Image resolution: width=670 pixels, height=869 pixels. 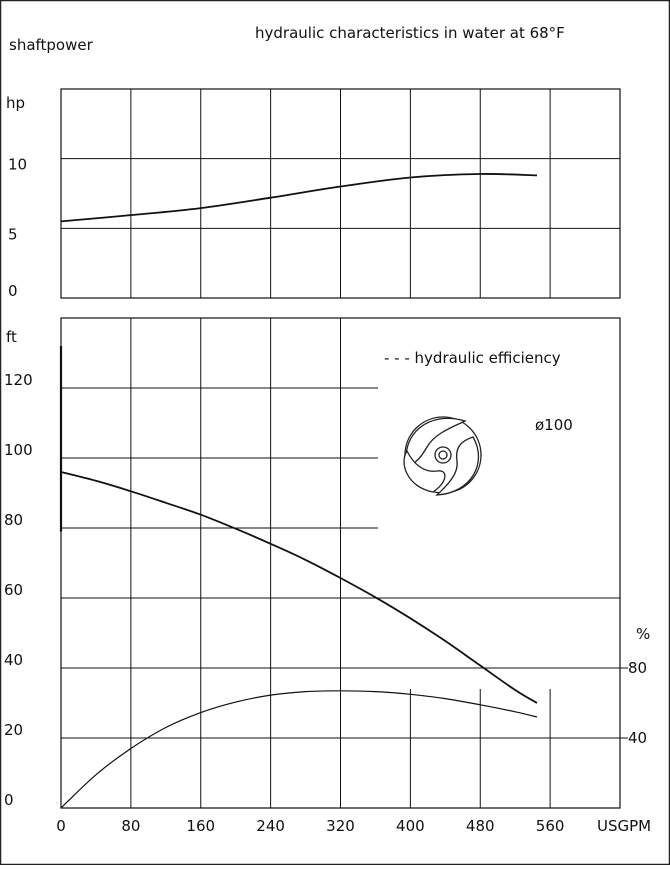 What do you see at coordinates (13, 660) in the screenshot?
I see `ft-tick-label: 40` at bounding box center [13, 660].